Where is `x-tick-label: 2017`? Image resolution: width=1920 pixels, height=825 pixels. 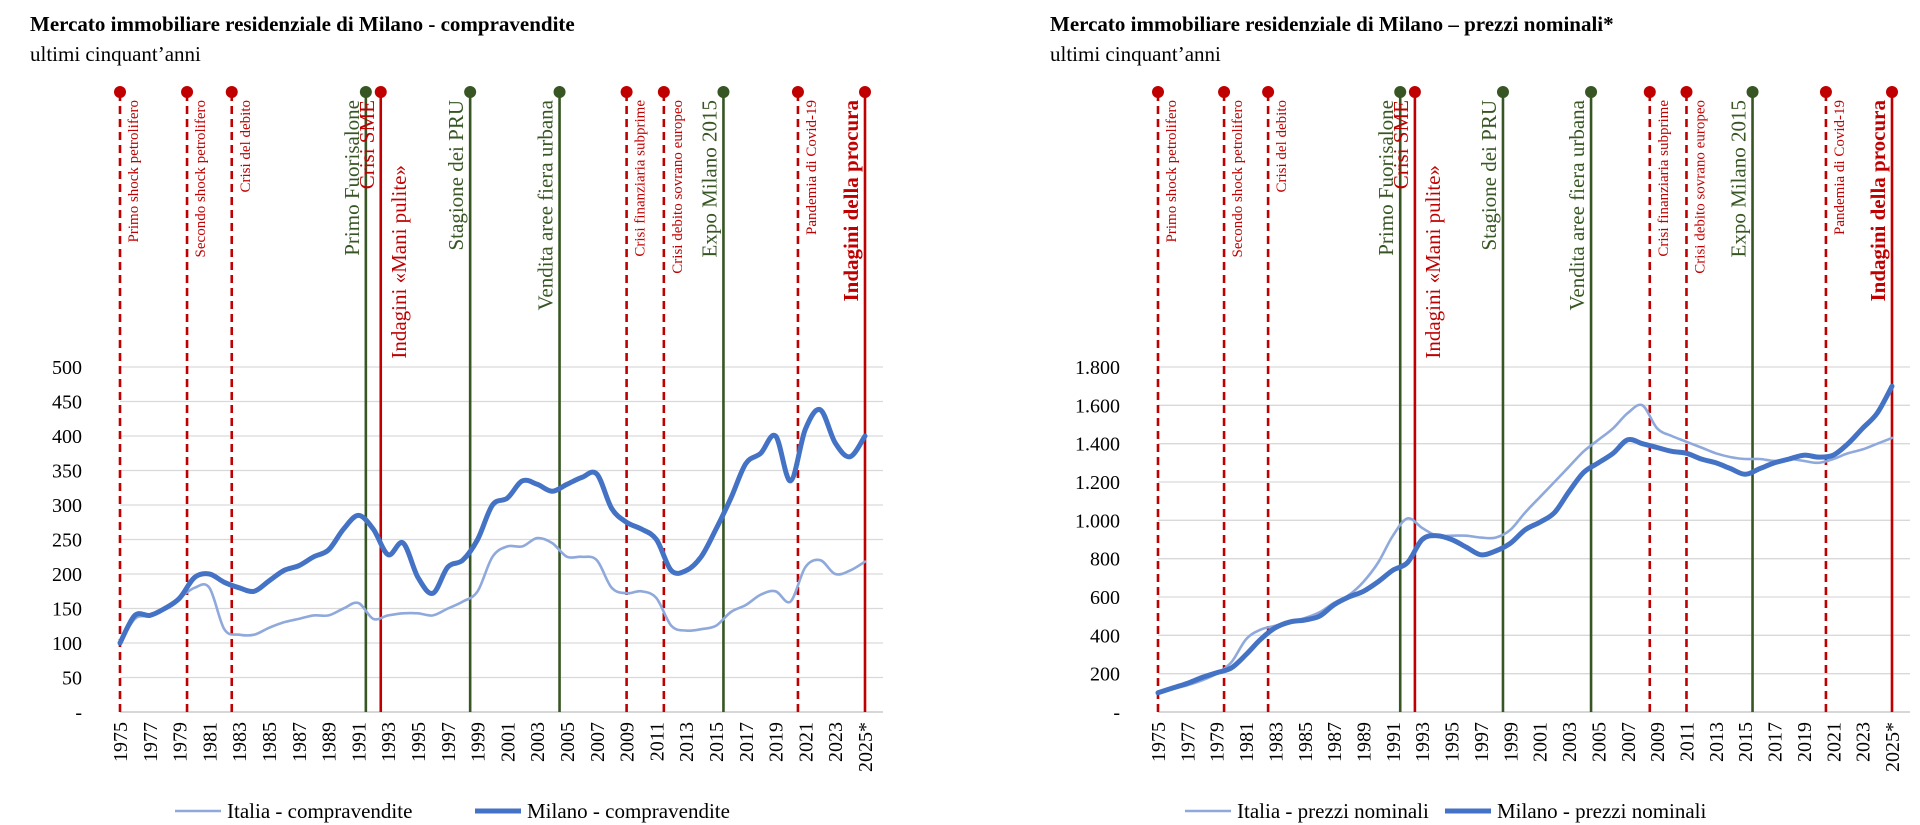 x-tick-label: 2017 is located at coordinates (1776, 742).